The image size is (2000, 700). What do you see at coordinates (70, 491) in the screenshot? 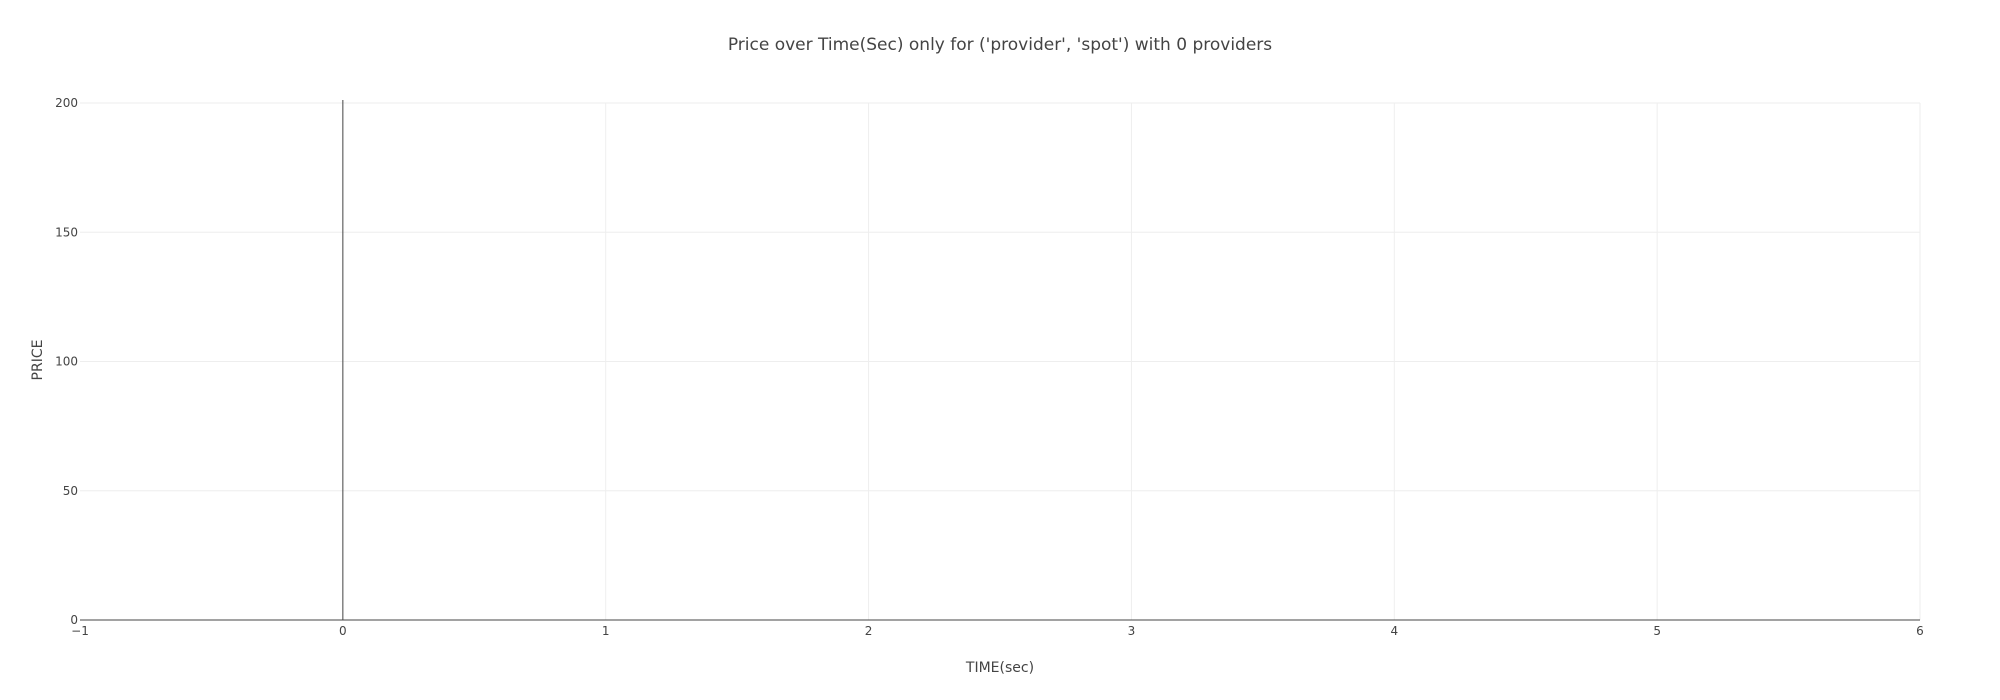
I see `y-tick-label: 50` at bounding box center [70, 491].